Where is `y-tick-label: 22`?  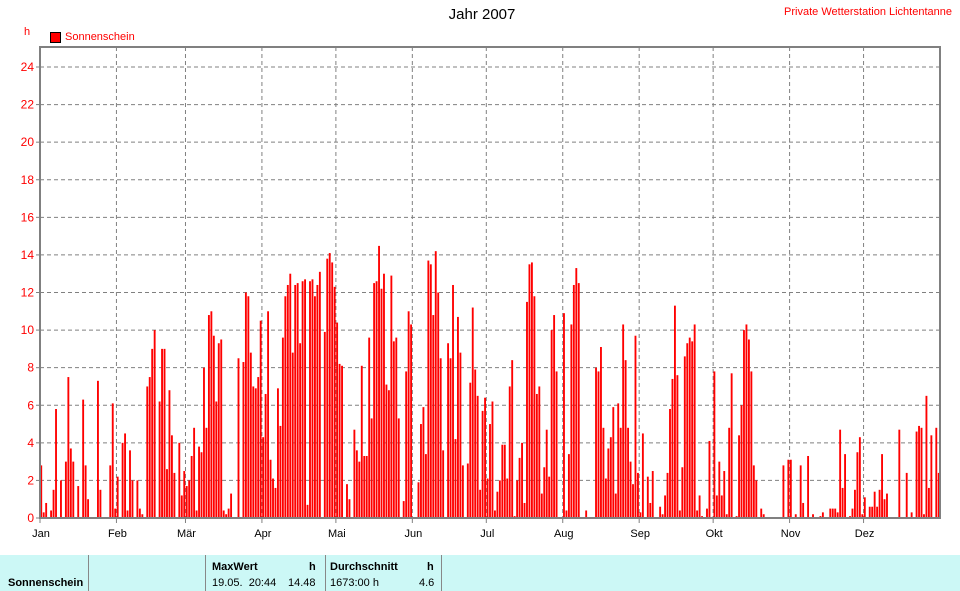
y-tick-label: 22 is located at coordinates (28, 105).